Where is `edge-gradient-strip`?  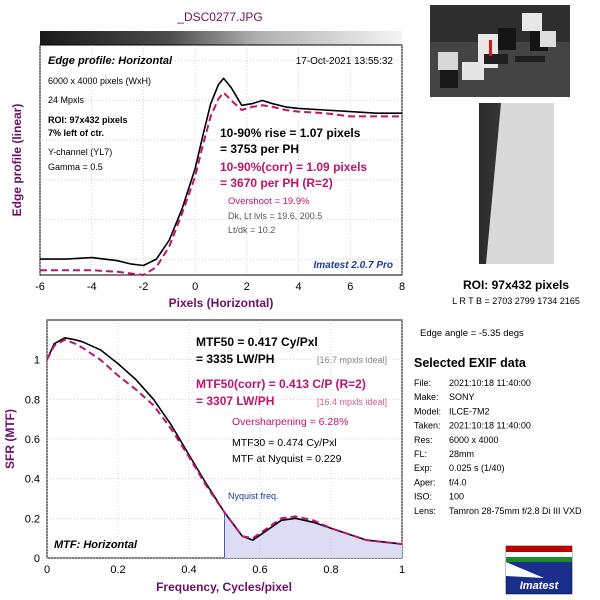
edge-gradient-strip is located at coordinates (221, 38).